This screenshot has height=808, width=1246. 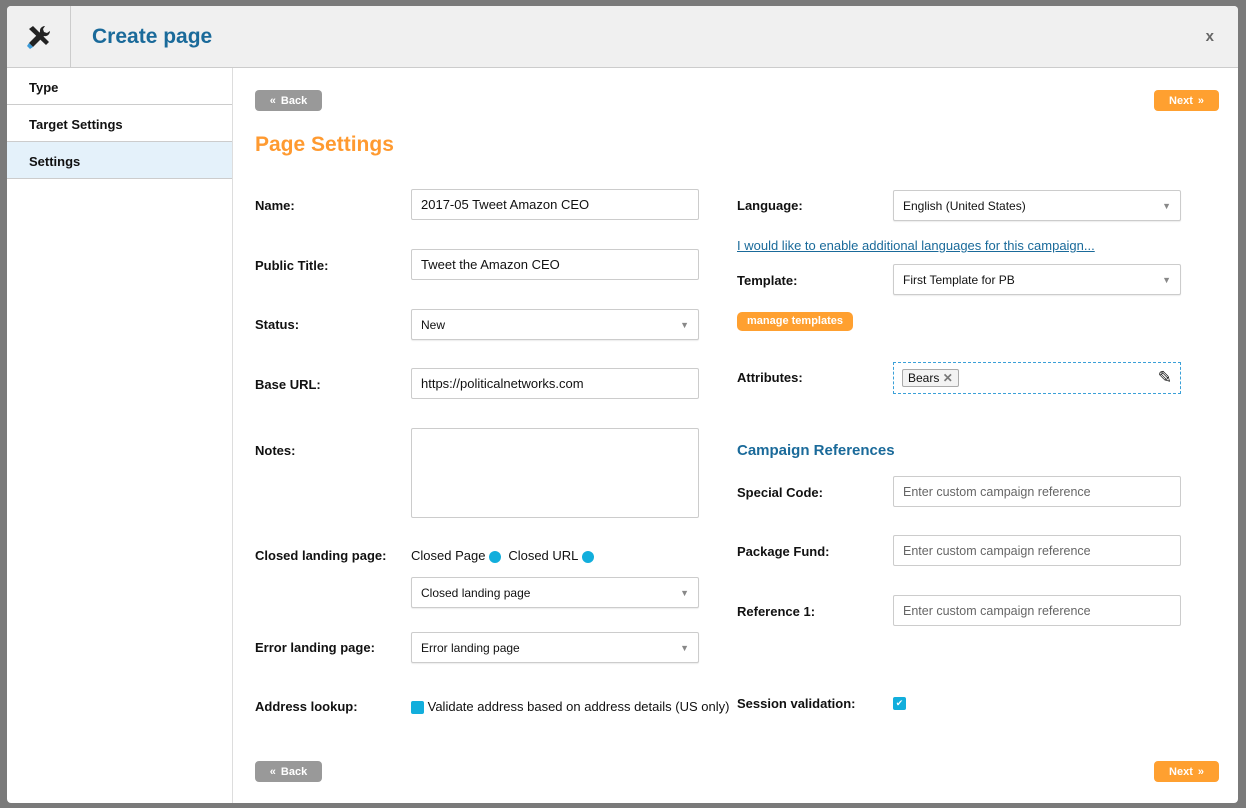 What do you see at coordinates (1037, 378) in the screenshot?
I see `attributes-input: Bears ✕ ✎` at bounding box center [1037, 378].